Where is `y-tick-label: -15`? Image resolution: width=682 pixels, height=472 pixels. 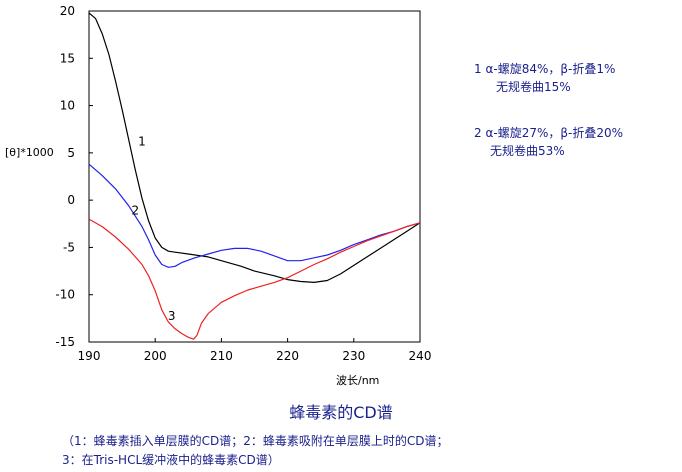 y-tick-label: -15 is located at coordinates (65, 342).